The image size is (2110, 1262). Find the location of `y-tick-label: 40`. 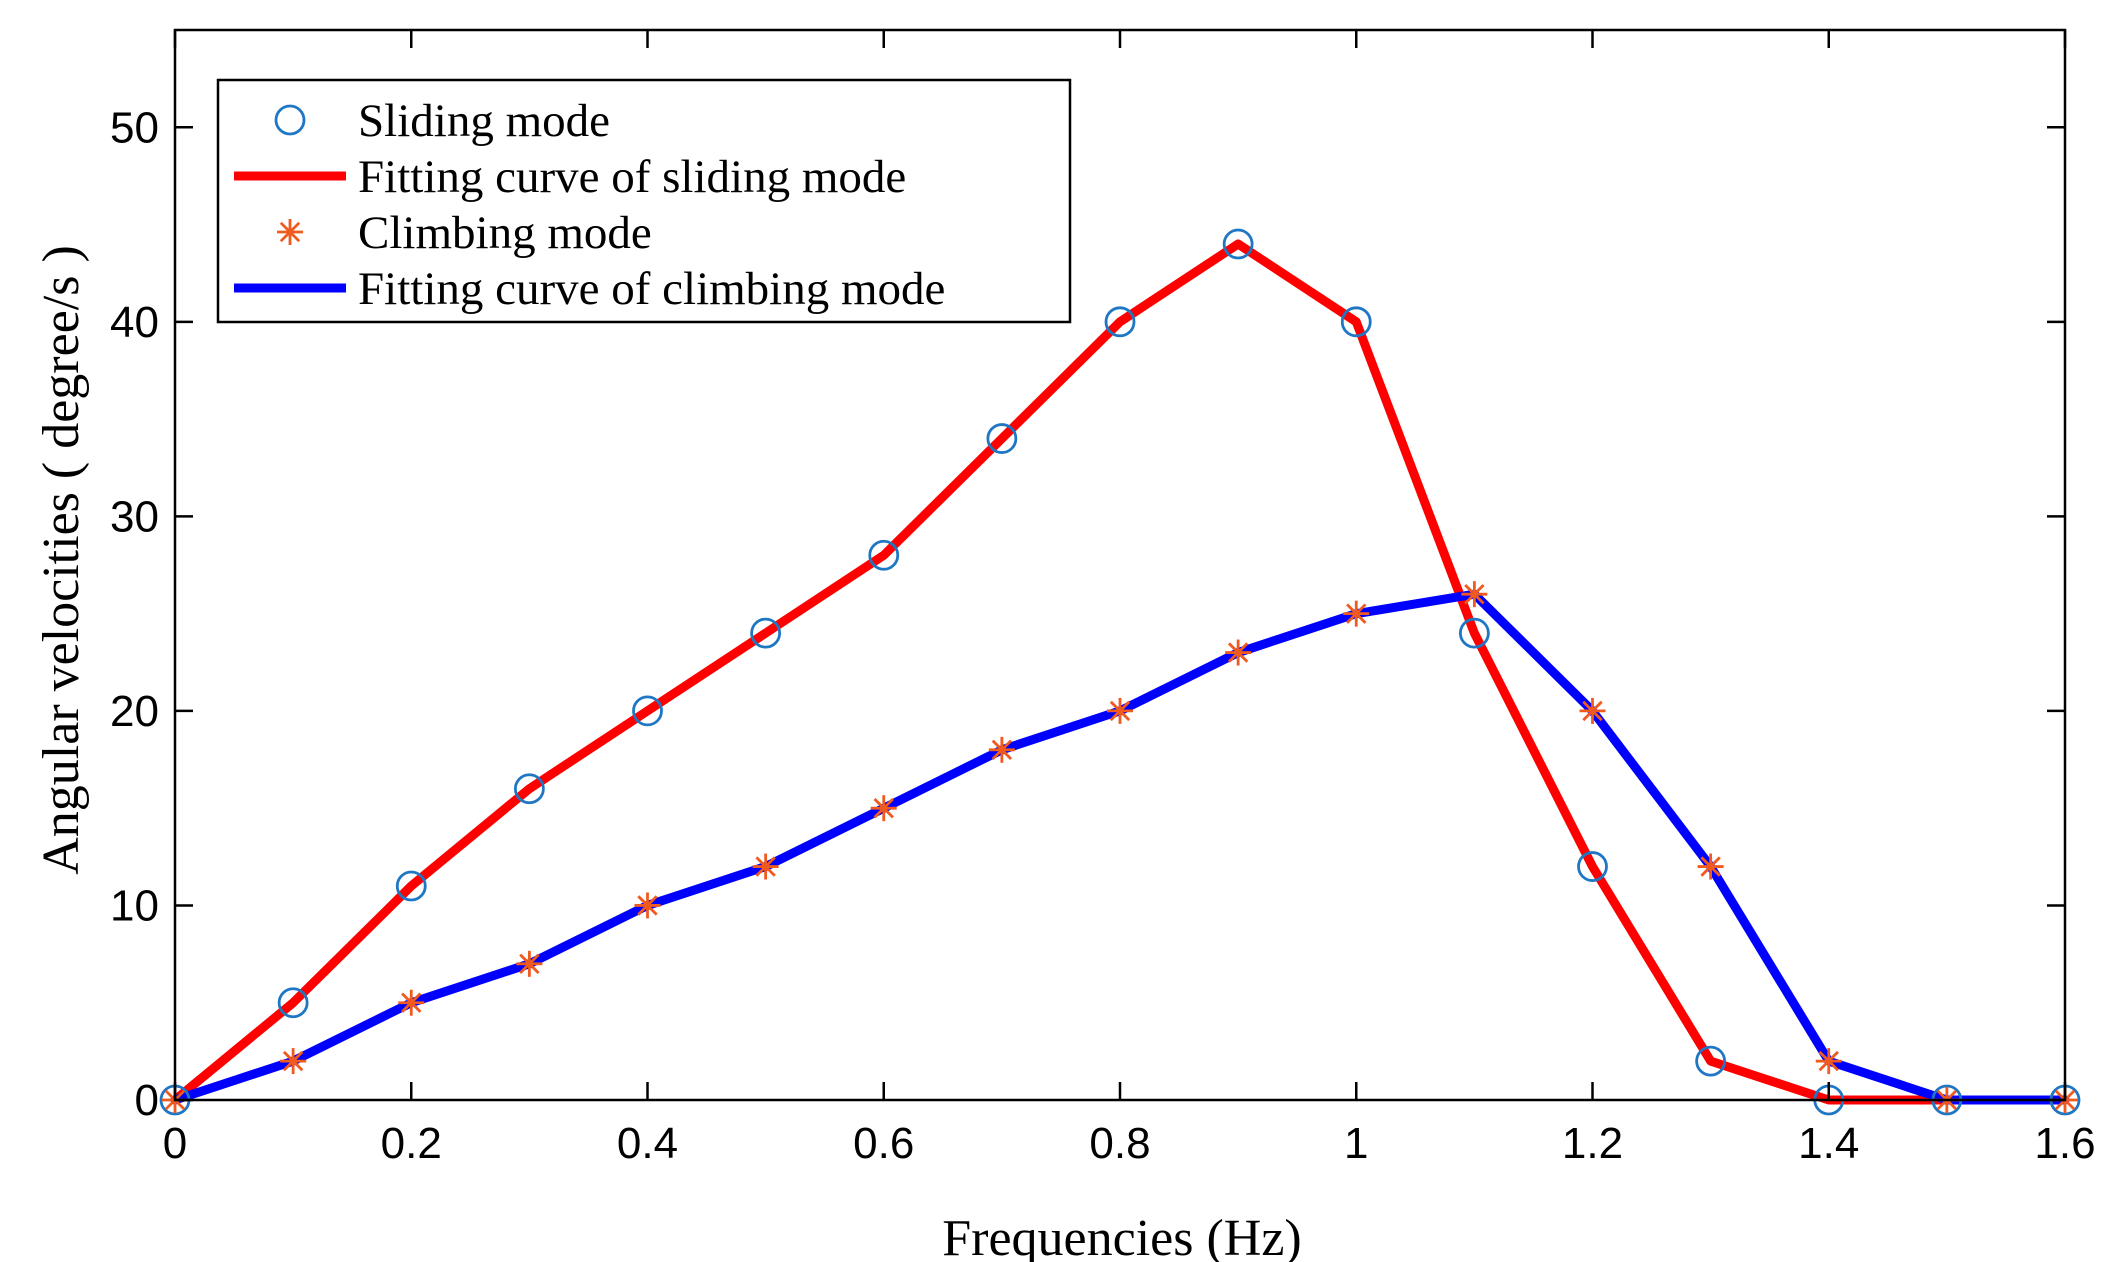

y-tick-label: 40 is located at coordinates (134, 322).